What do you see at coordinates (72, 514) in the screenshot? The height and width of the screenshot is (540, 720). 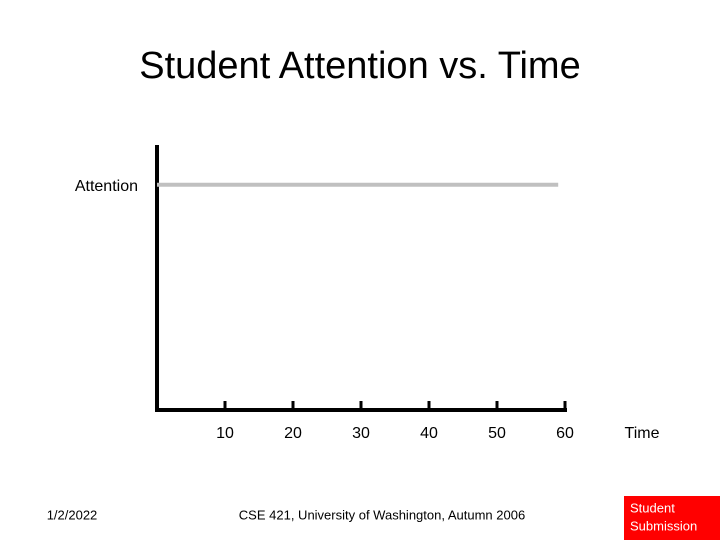 I see `footer-date: 1/2/2022` at bounding box center [72, 514].